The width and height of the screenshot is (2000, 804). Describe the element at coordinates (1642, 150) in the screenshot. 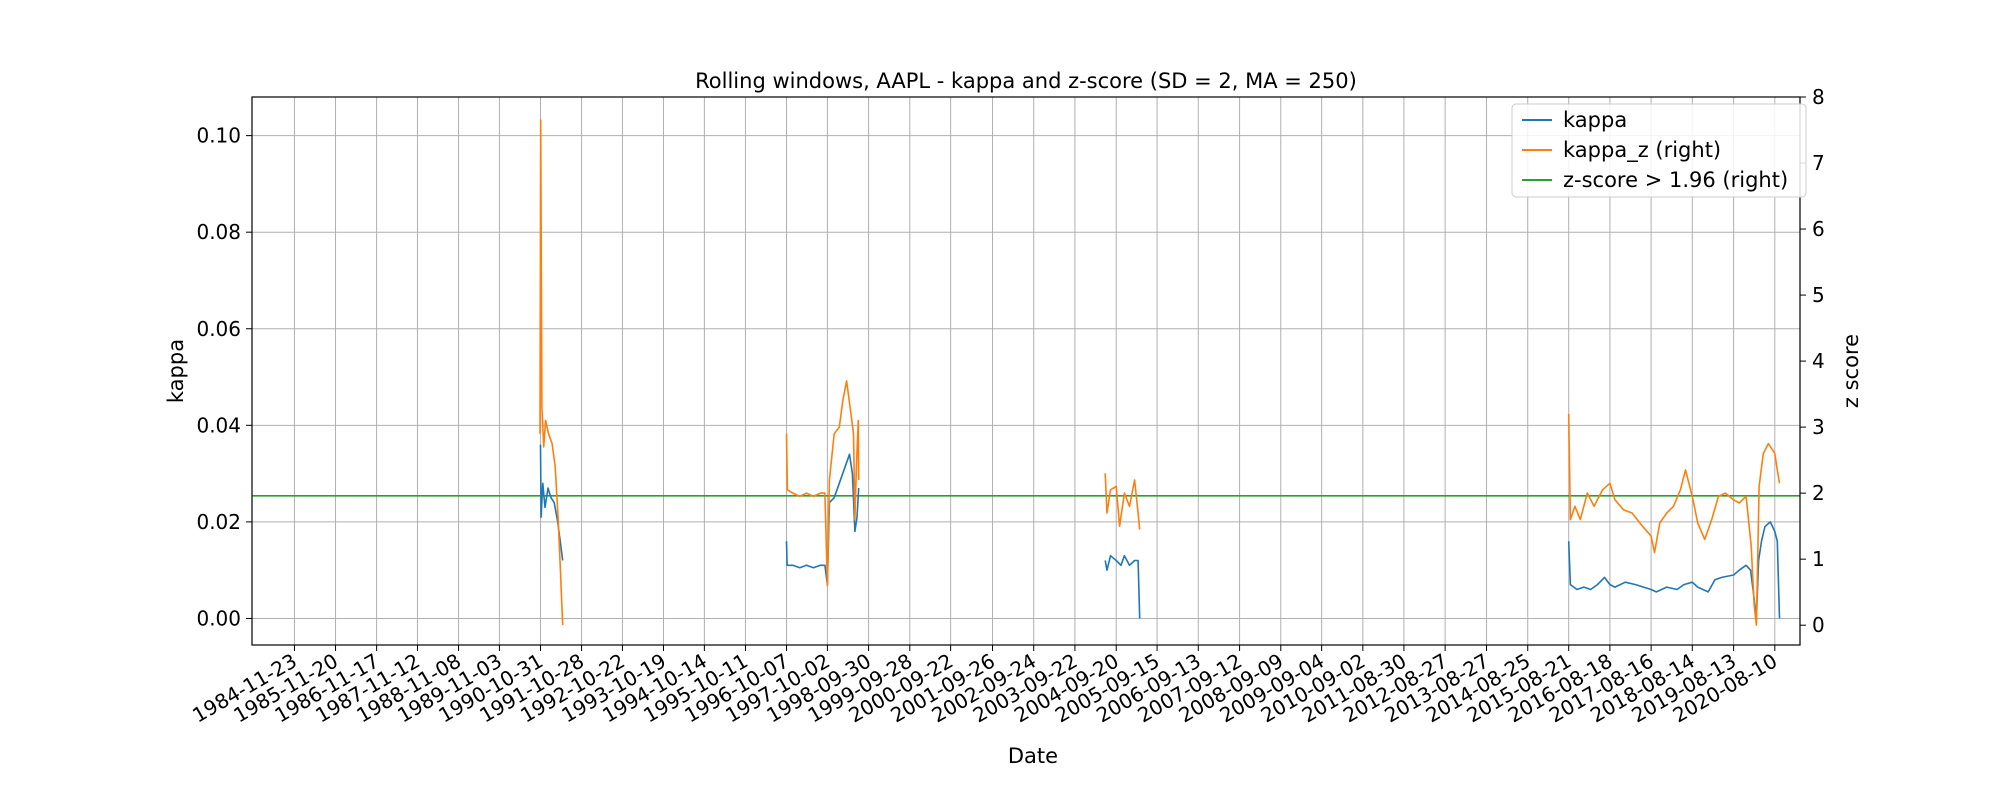

I see `legend-label-kappa-z: kappa_z (right)` at that location.